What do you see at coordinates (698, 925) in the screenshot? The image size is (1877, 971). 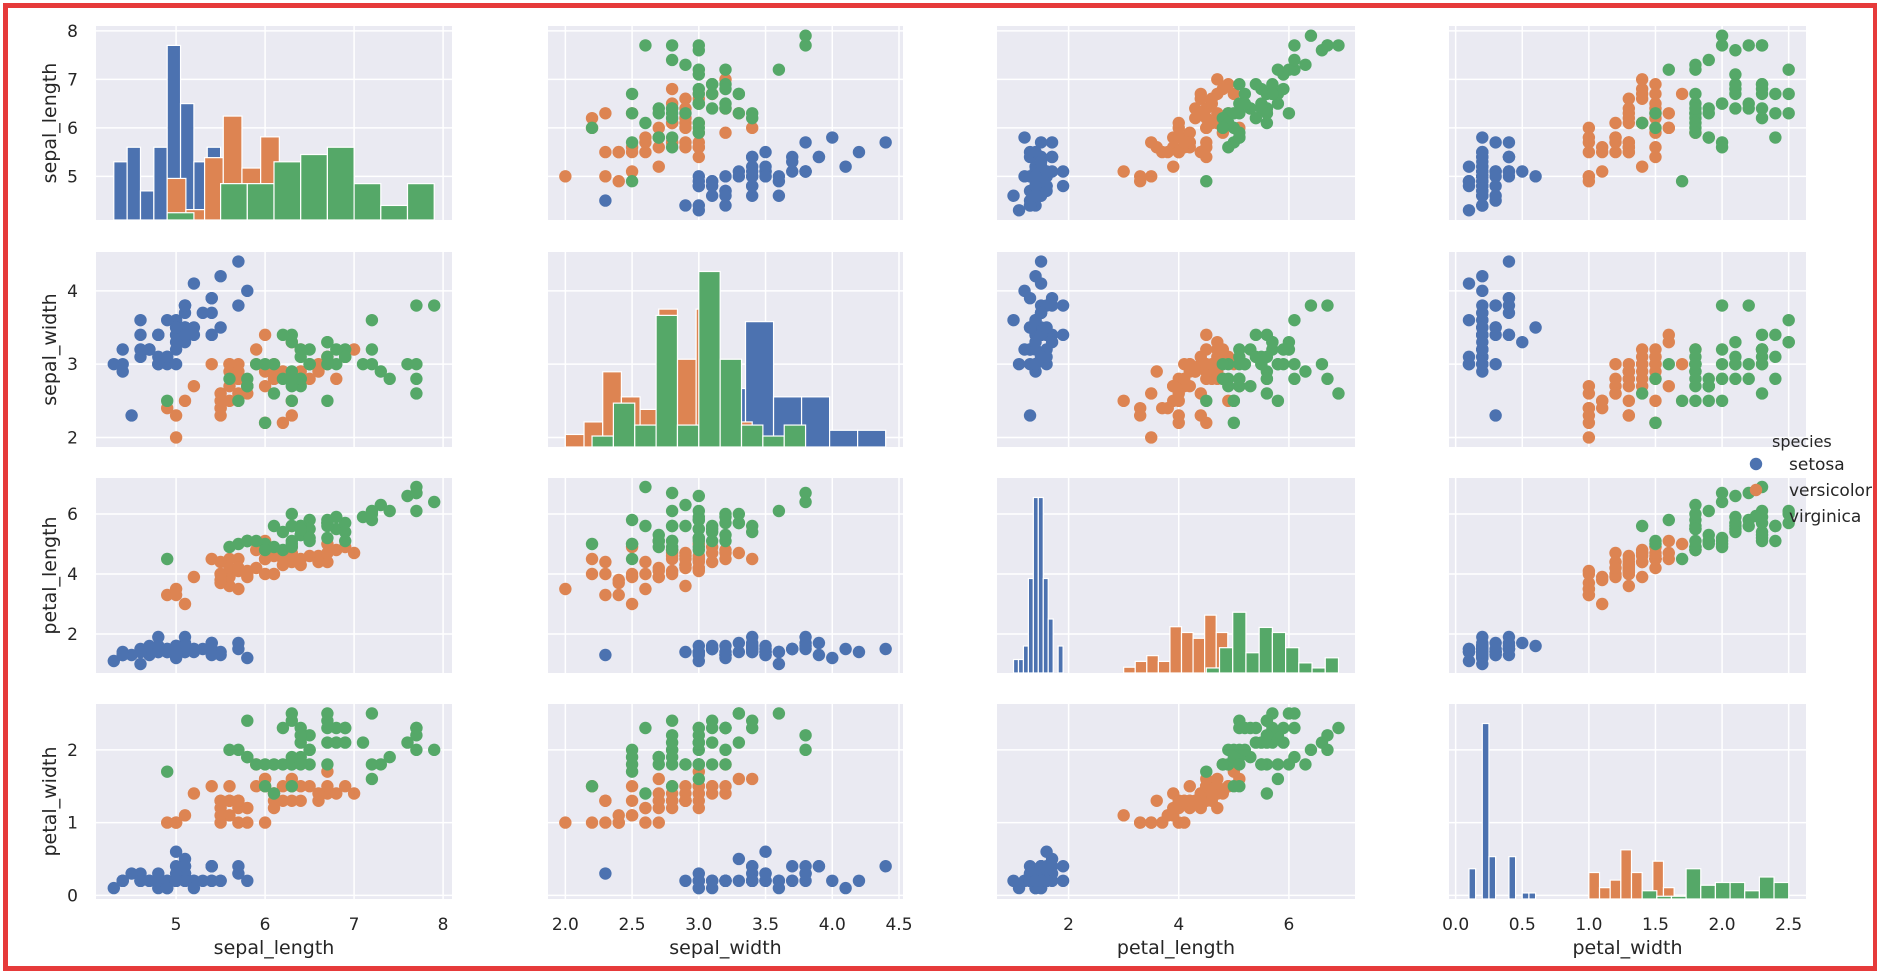 I see `x-tick-label: 3.0` at bounding box center [698, 925].